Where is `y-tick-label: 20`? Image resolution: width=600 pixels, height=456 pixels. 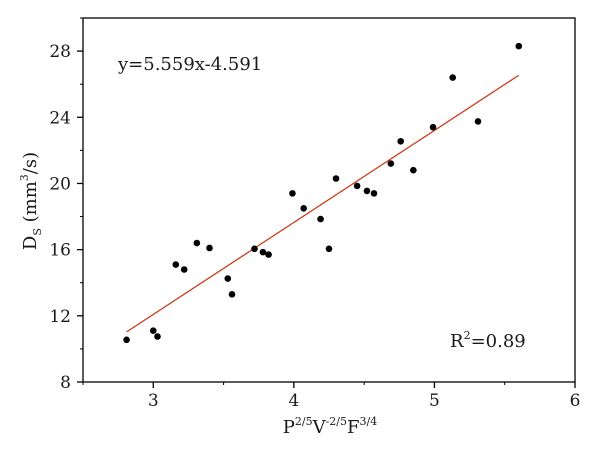
y-tick-label: 20 is located at coordinates (60, 184).